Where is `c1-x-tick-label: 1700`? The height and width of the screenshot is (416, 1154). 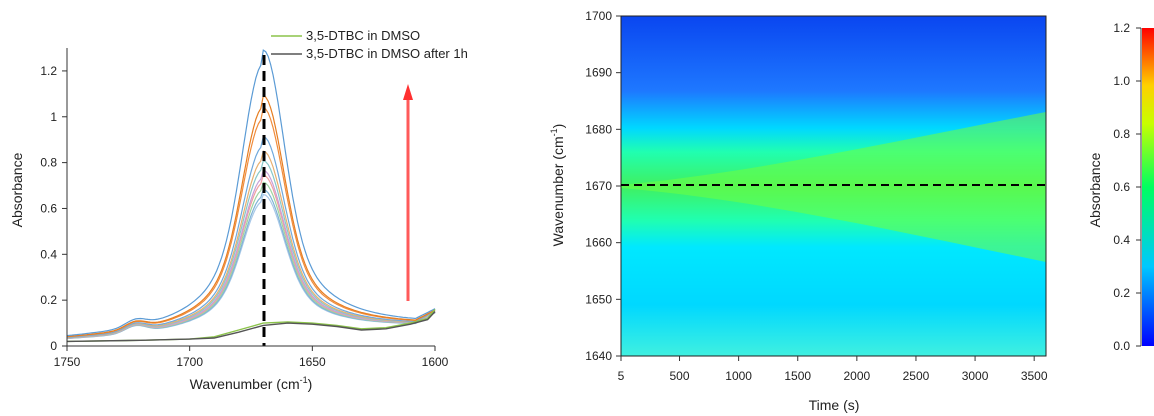
c1-x-tick-label: 1700 is located at coordinates (189, 362).